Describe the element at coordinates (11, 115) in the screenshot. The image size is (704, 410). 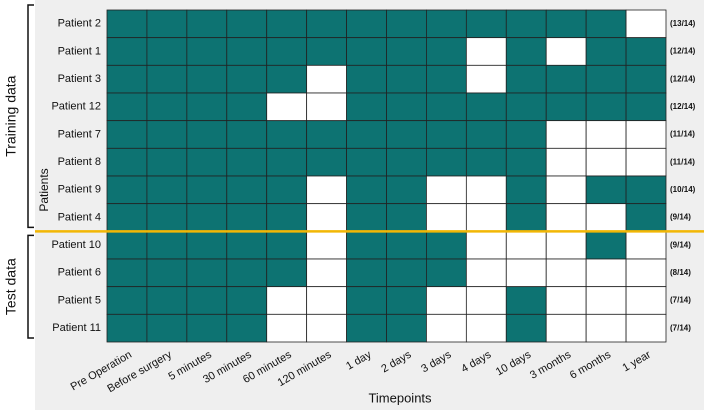
I see `group-label: Training data` at that location.